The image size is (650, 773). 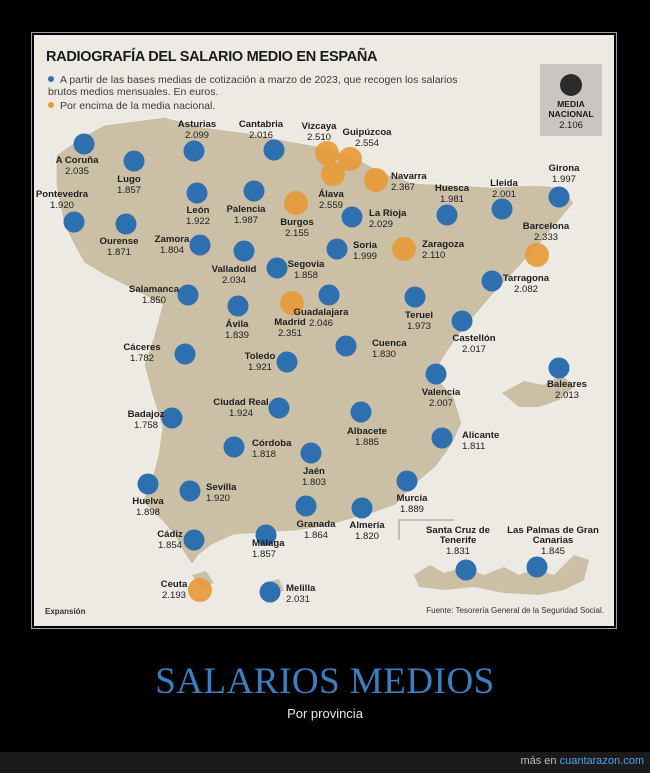 What do you see at coordinates (567, 384) in the screenshot?
I see `province-name: Baleares` at bounding box center [567, 384].